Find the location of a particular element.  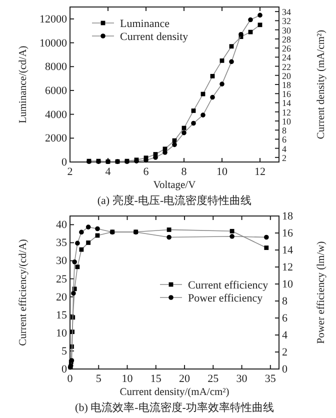

legend-label: Current density is located at coordinates (154, 37).